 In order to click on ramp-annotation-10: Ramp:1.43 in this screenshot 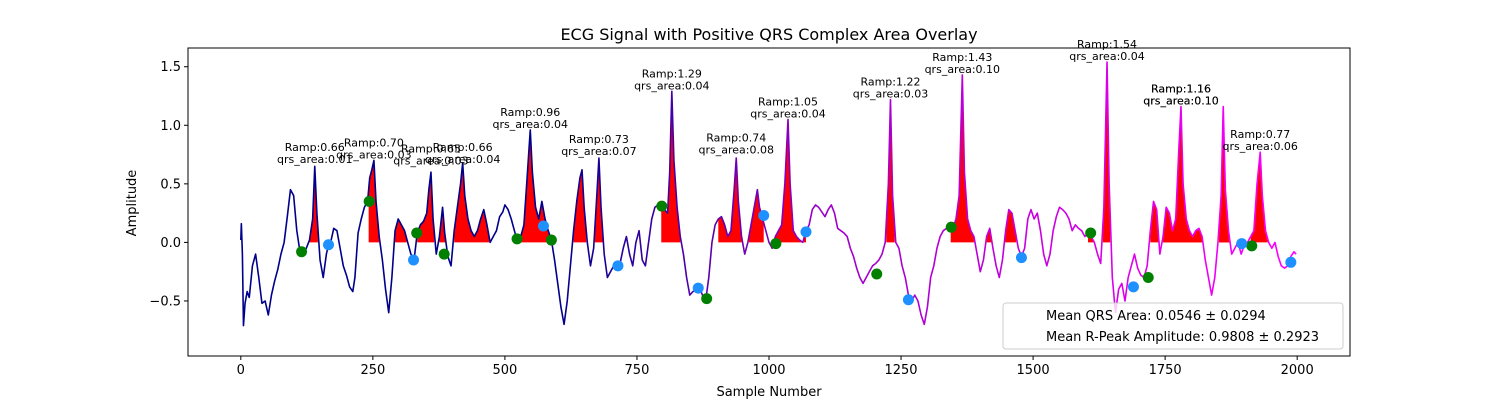, I will do `click(962, 57)`.